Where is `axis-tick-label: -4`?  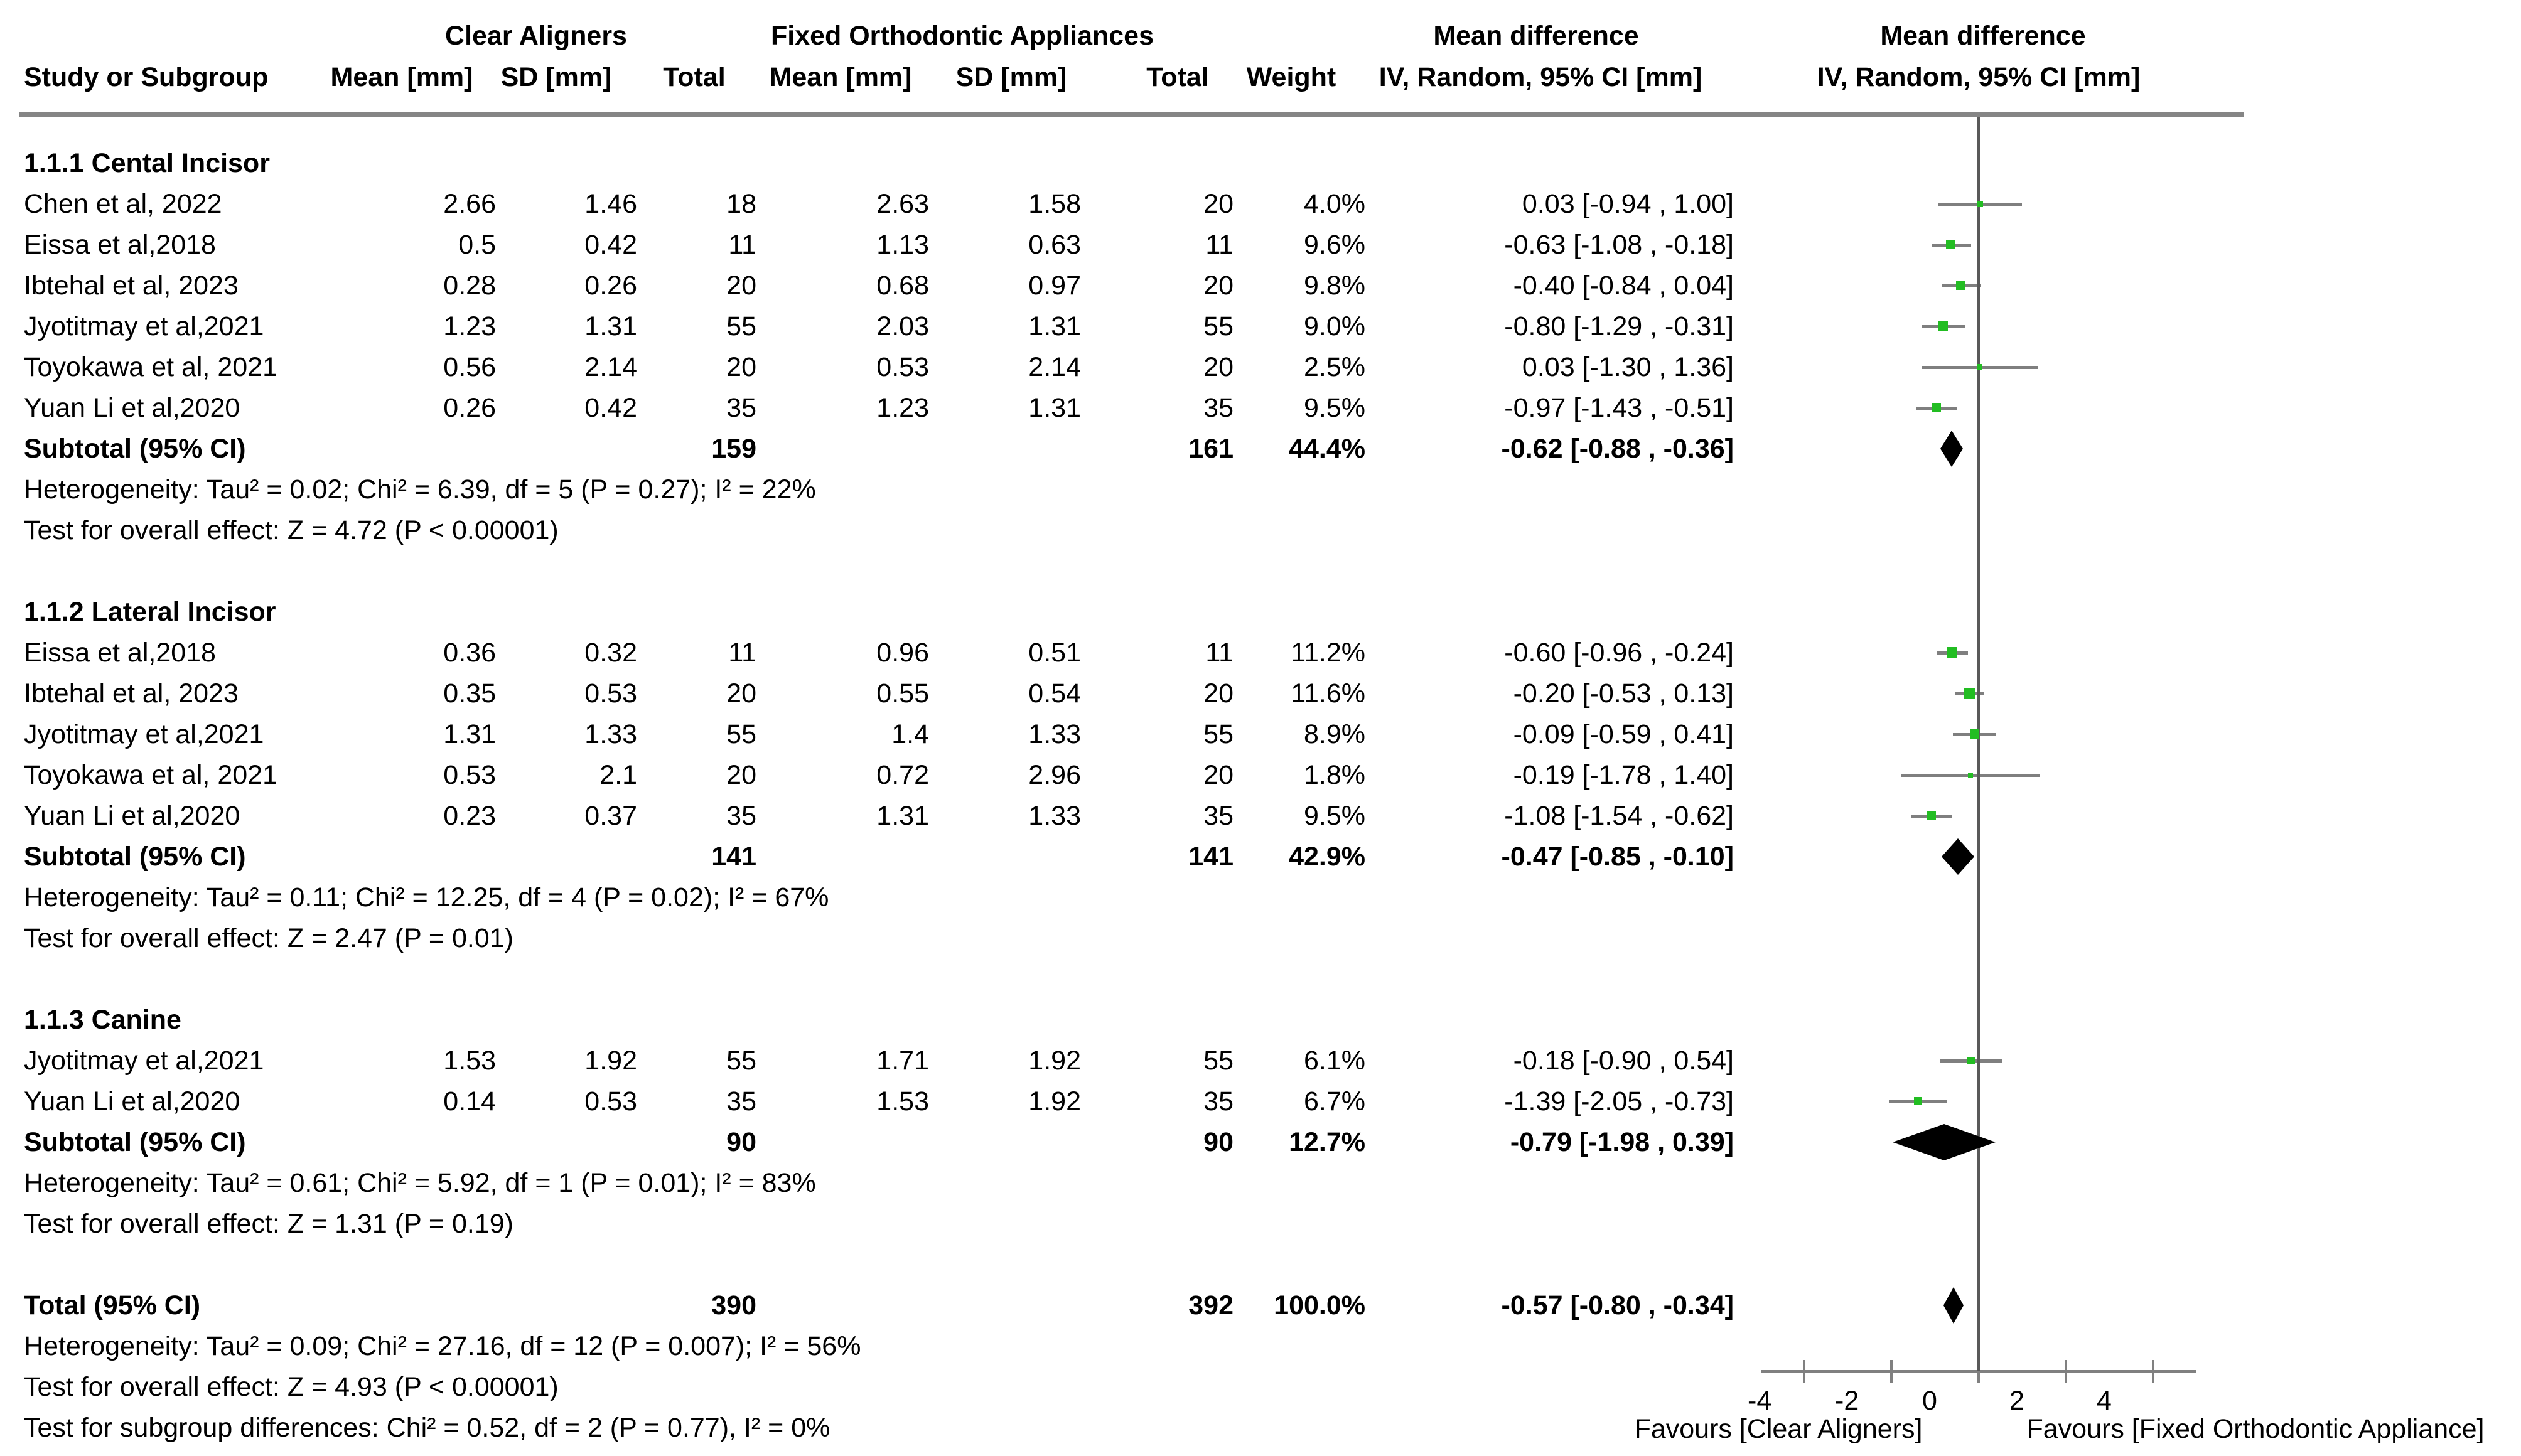 axis-tick-label: -4 is located at coordinates (1760, 1401).